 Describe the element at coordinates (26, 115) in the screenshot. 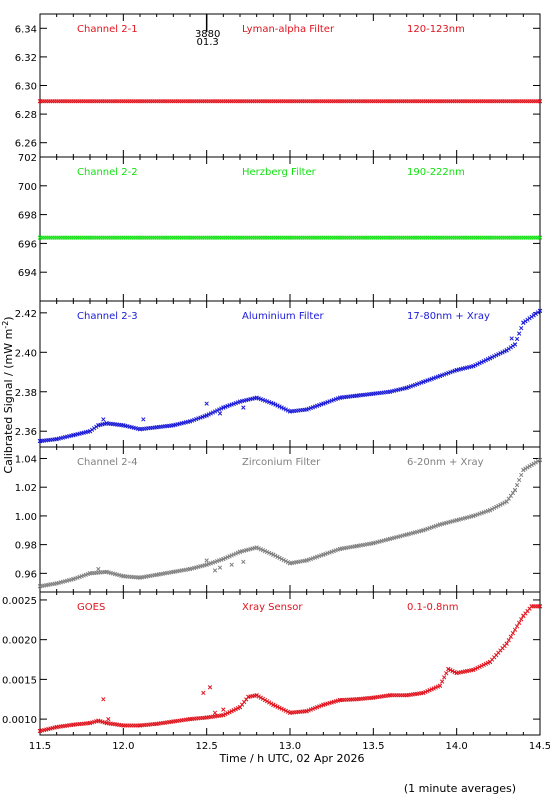

I see `y-tick-label: 6.28` at that location.